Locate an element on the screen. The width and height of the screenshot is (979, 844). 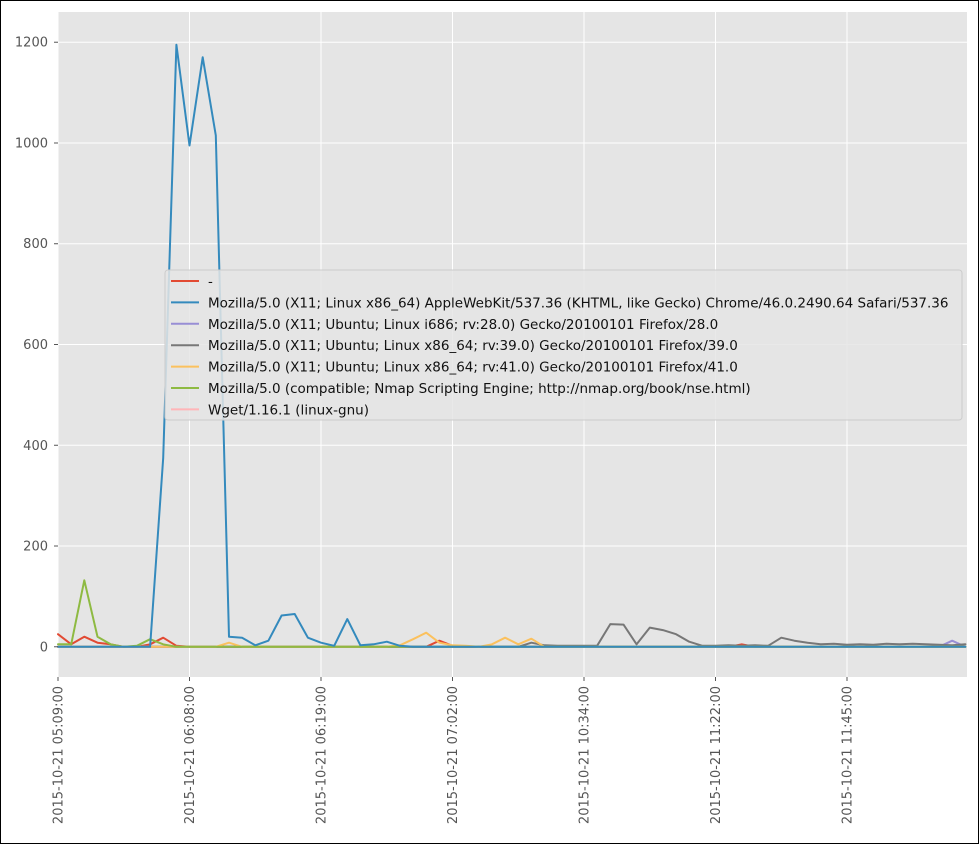
x-tick-label: 2015-10-21 07:02:00 is located at coordinates (453, 755).